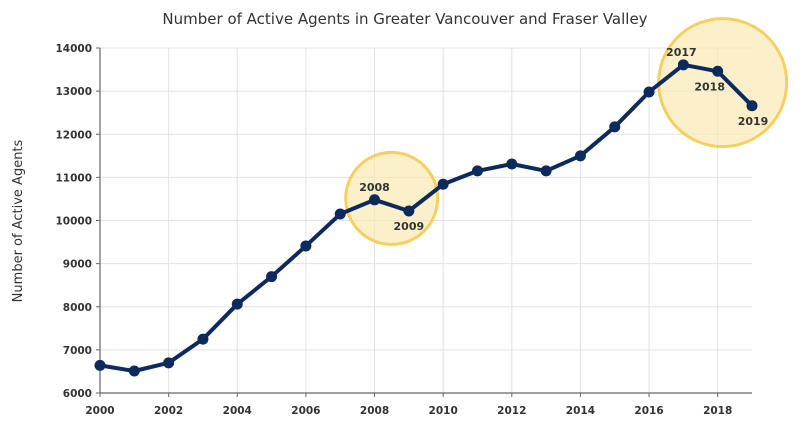 The width and height of the screenshot is (804, 432). Describe the element at coordinates (374, 411) in the screenshot. I see `x-tick-label: 2008` at that location.